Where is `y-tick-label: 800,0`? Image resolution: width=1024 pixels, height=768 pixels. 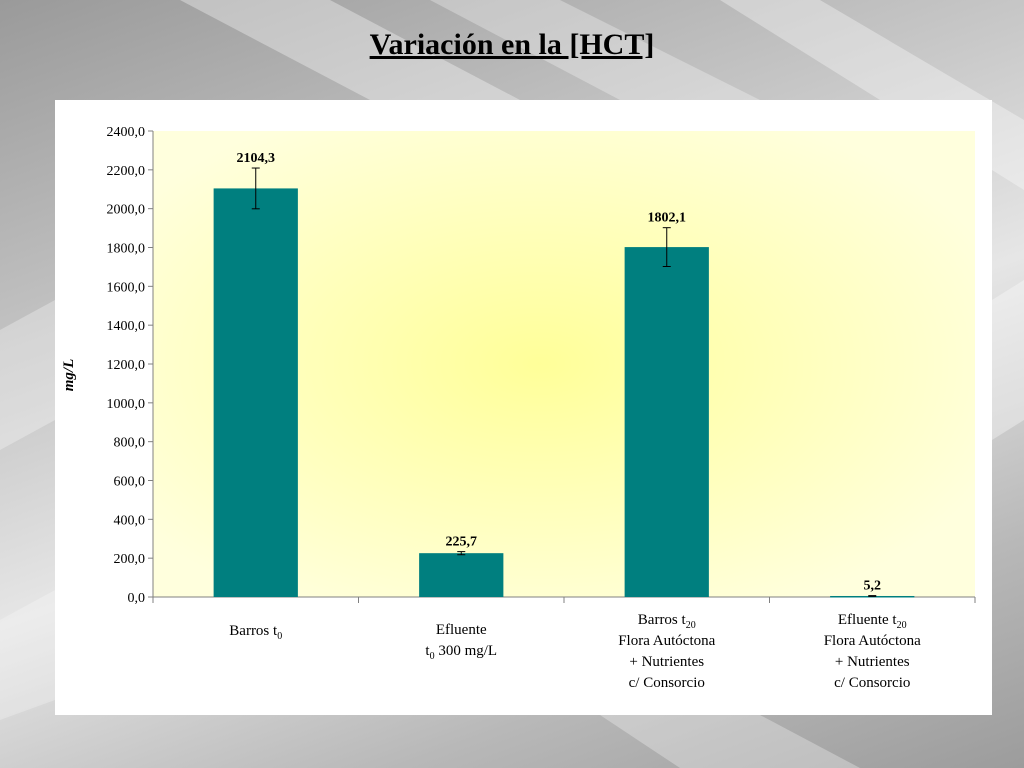 y-tick-label: 800,0 is located at coordinates (130, 443).